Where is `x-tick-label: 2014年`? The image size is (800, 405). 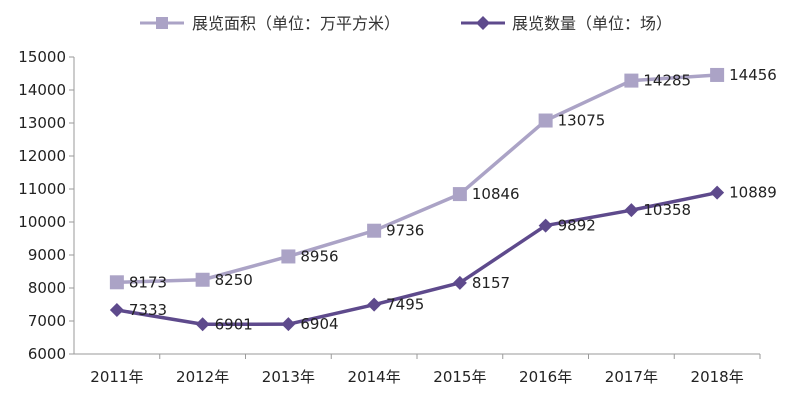 x-tick-label: 2014年 is located at coordinates (374, 377).